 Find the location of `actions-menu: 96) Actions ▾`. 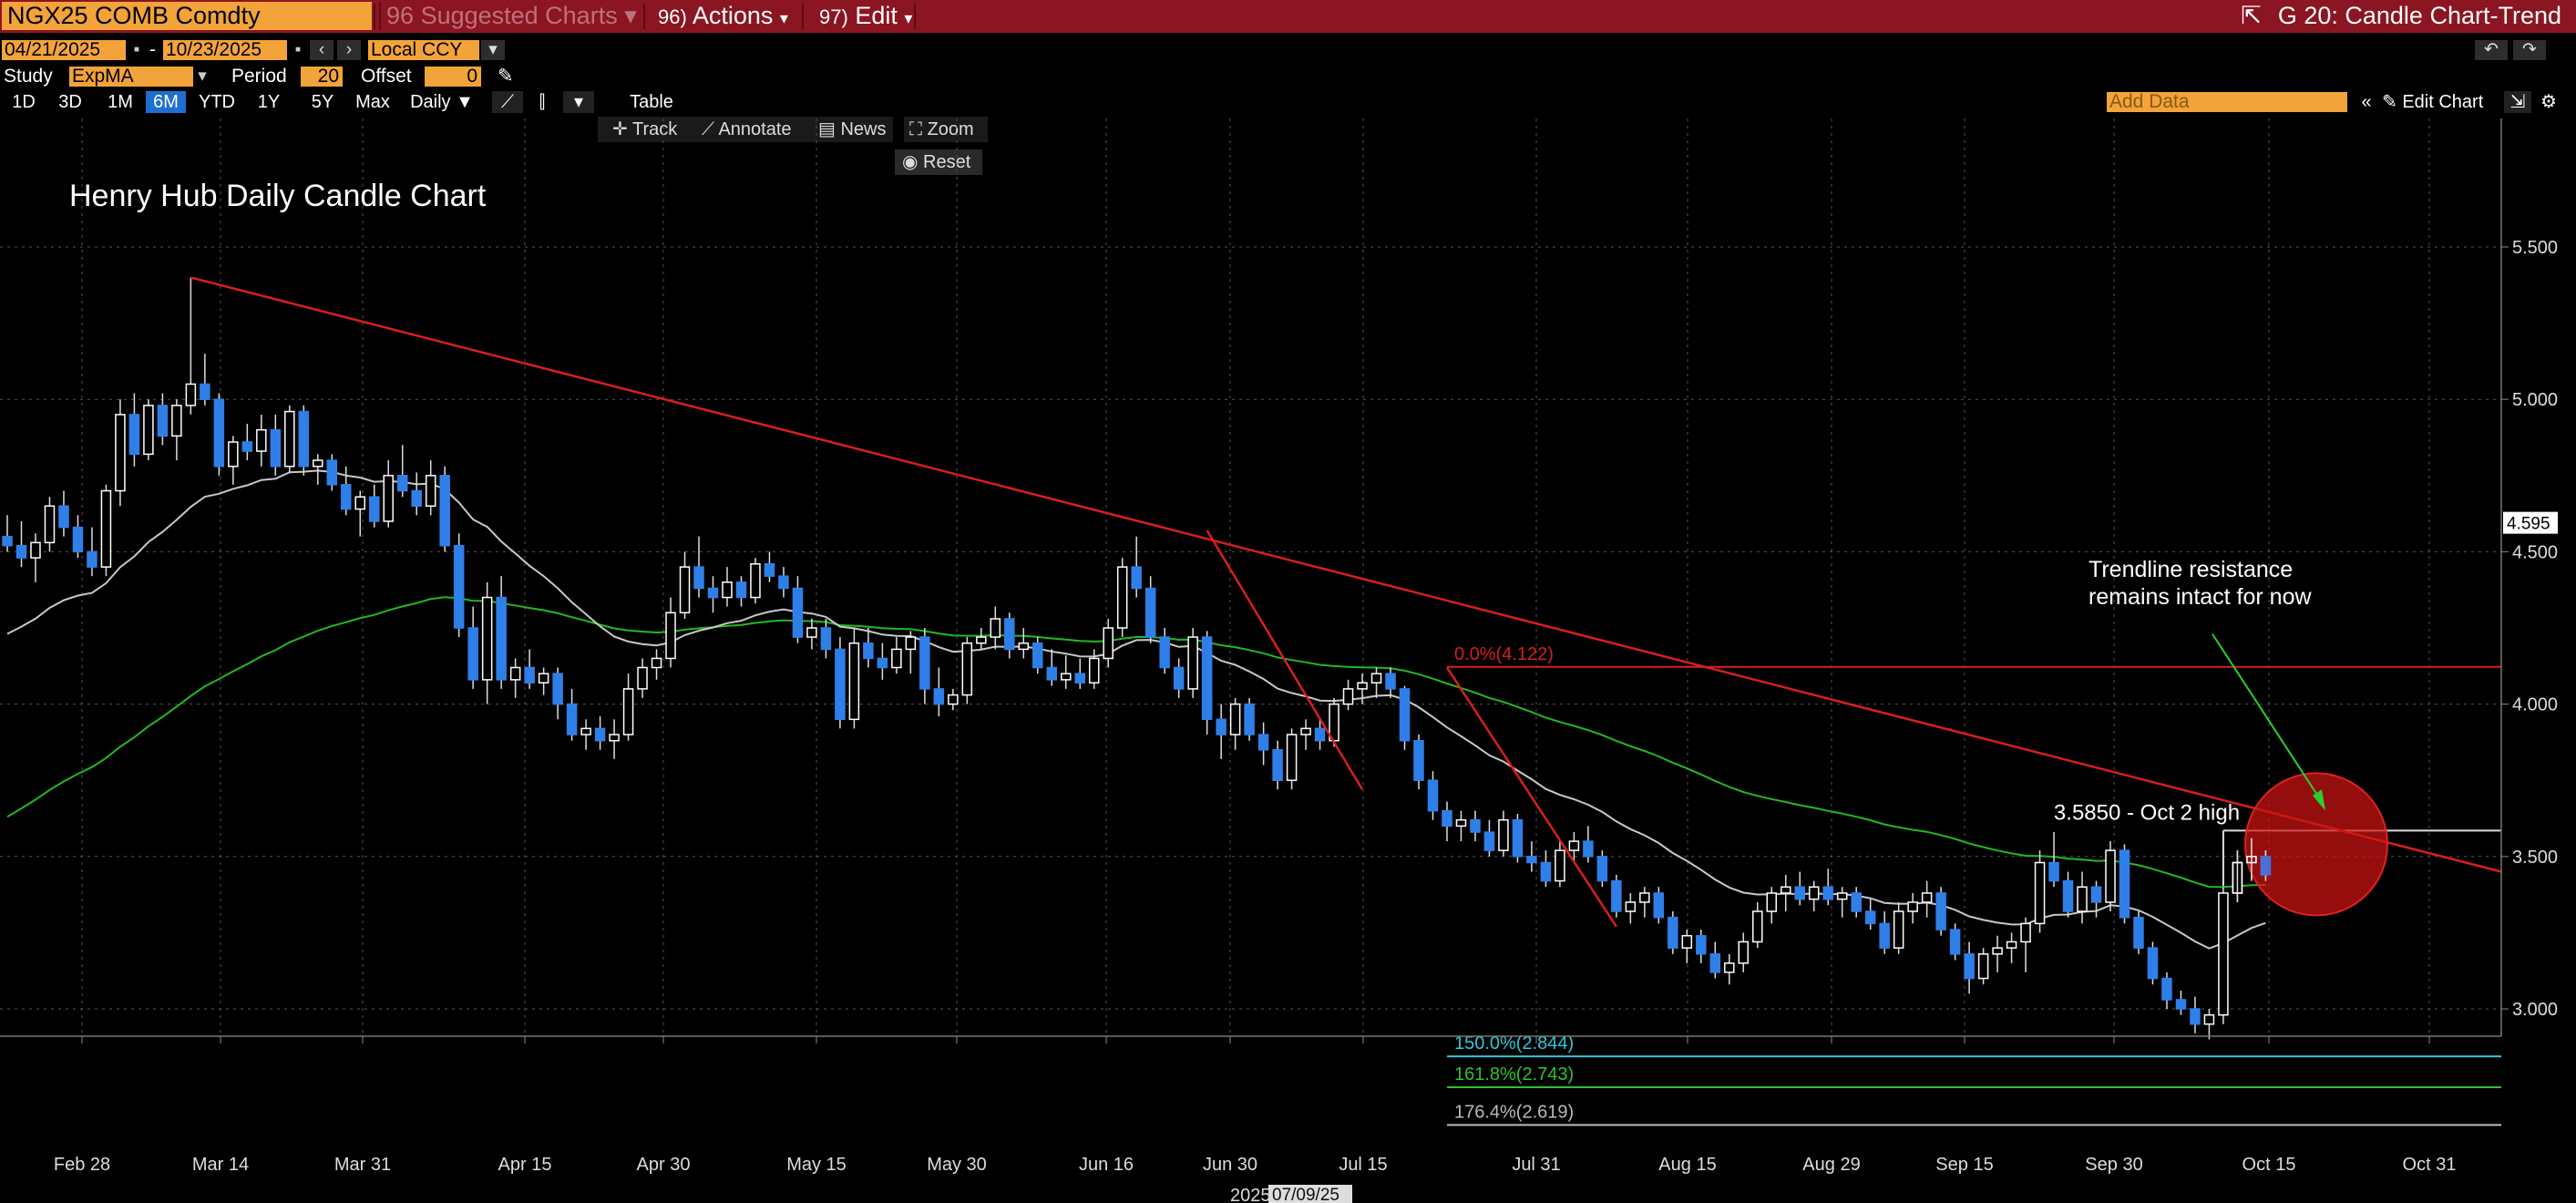

actions-menu: 96) Actions ▾ is located at coordinates (723, 16).